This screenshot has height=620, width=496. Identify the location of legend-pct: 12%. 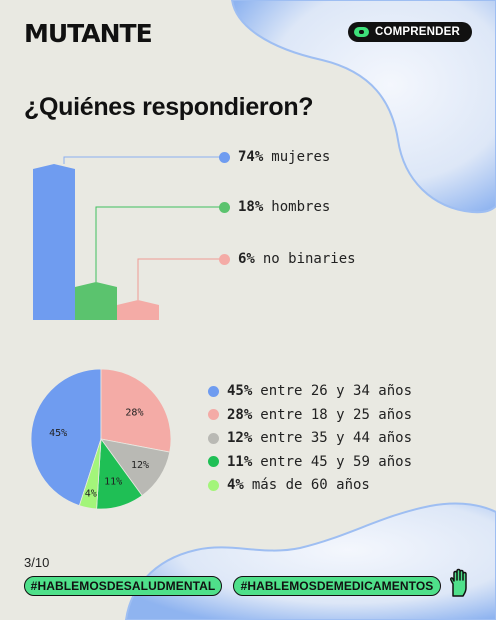
(240, 438).